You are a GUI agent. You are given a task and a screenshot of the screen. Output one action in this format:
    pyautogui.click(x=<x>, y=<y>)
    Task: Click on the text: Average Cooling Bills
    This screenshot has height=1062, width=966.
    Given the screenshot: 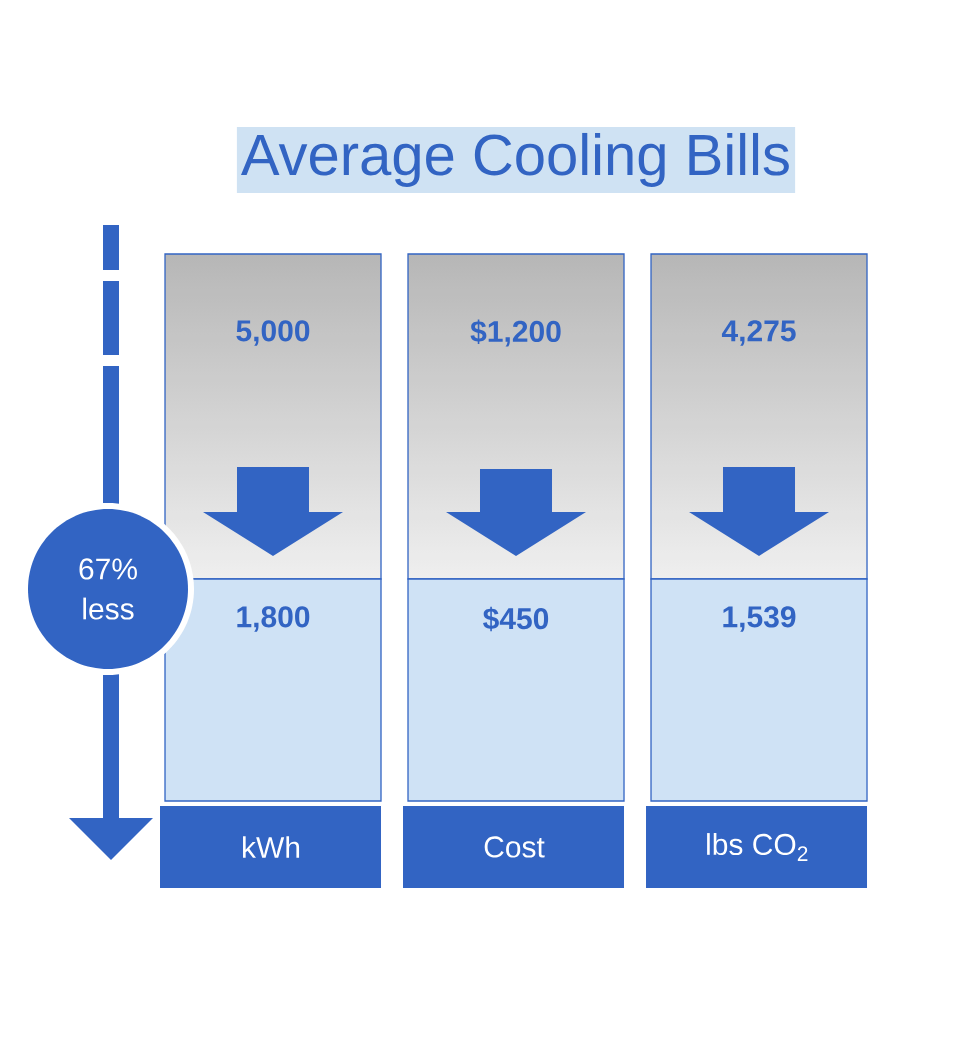 What is the action you would take?
    pyautogui.click(x=515, y=160)
    